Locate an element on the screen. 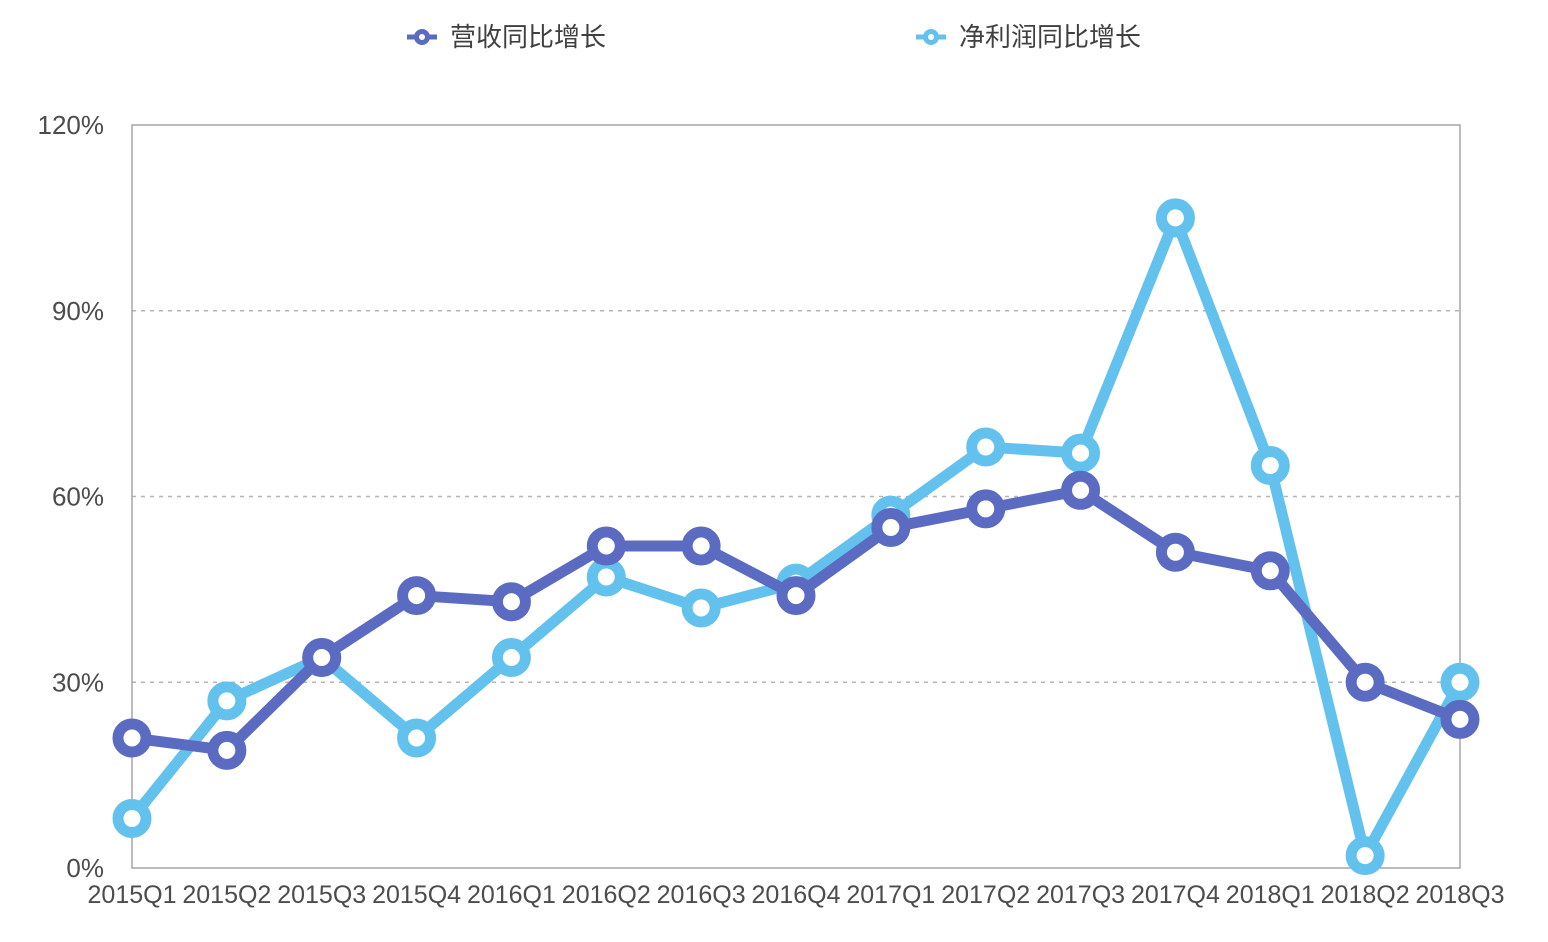  y-tick-label-0%: 0% is located at coordinates (85, 868).